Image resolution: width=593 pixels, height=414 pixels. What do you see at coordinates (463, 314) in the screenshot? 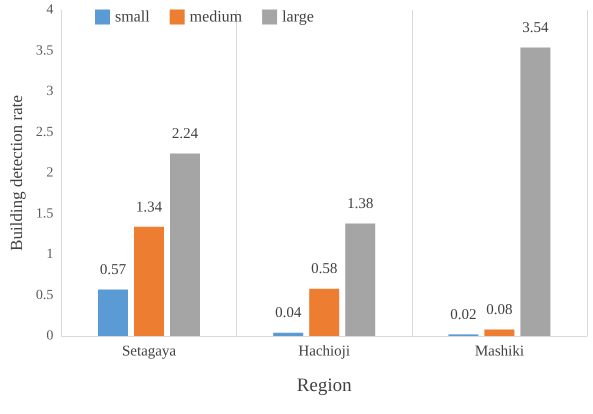
I see `data-label: 0.02` at bounding box center [463, 314].